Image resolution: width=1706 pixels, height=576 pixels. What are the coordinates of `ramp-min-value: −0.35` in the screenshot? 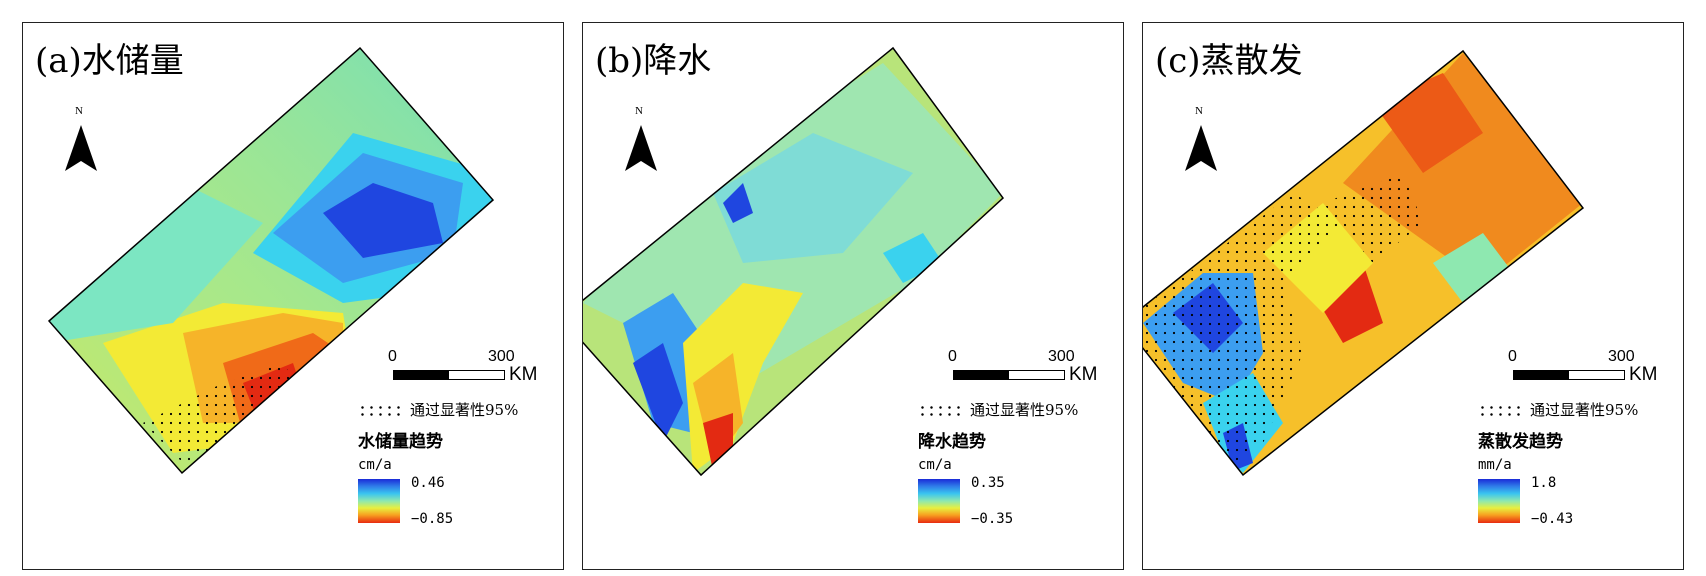 It's located at (992, 519).